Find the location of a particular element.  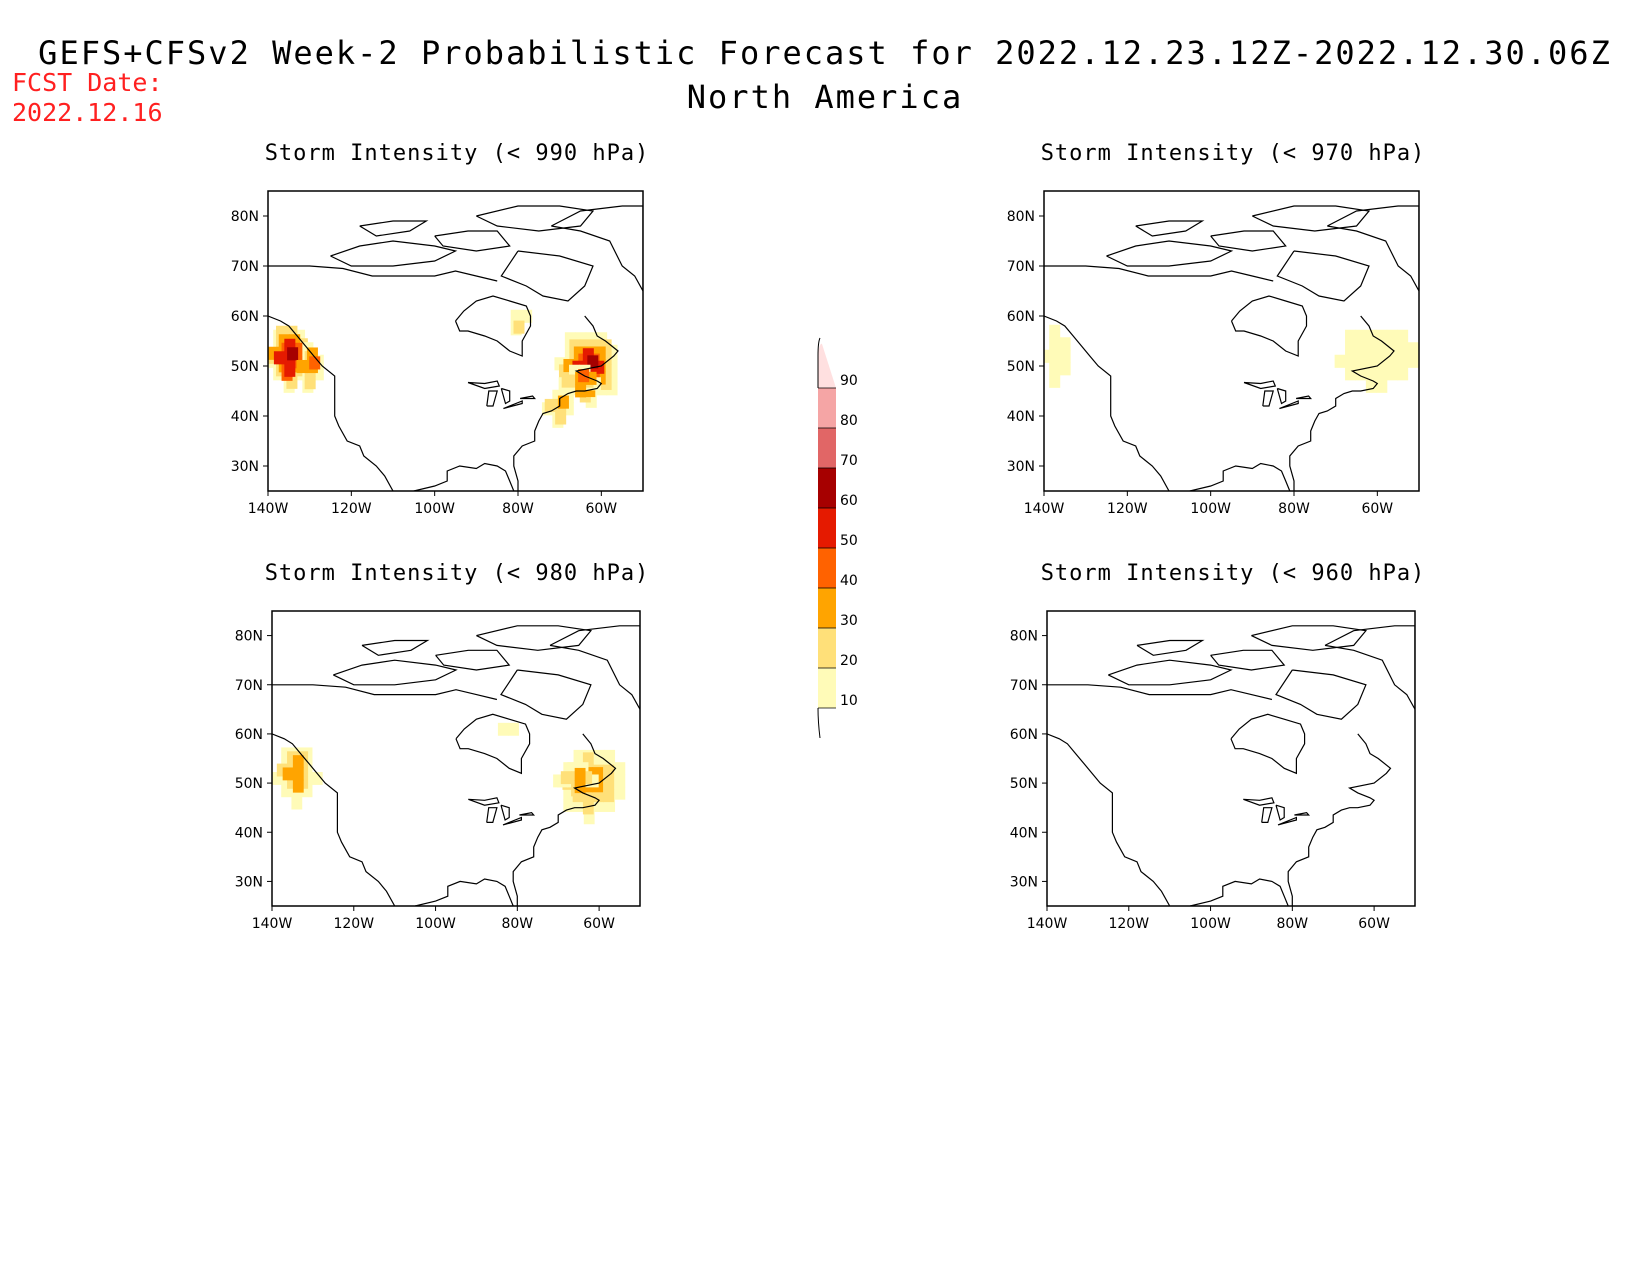

panel-title-990: Storm Intensity (< 990 hPa) is located at coordinates (457, 153).